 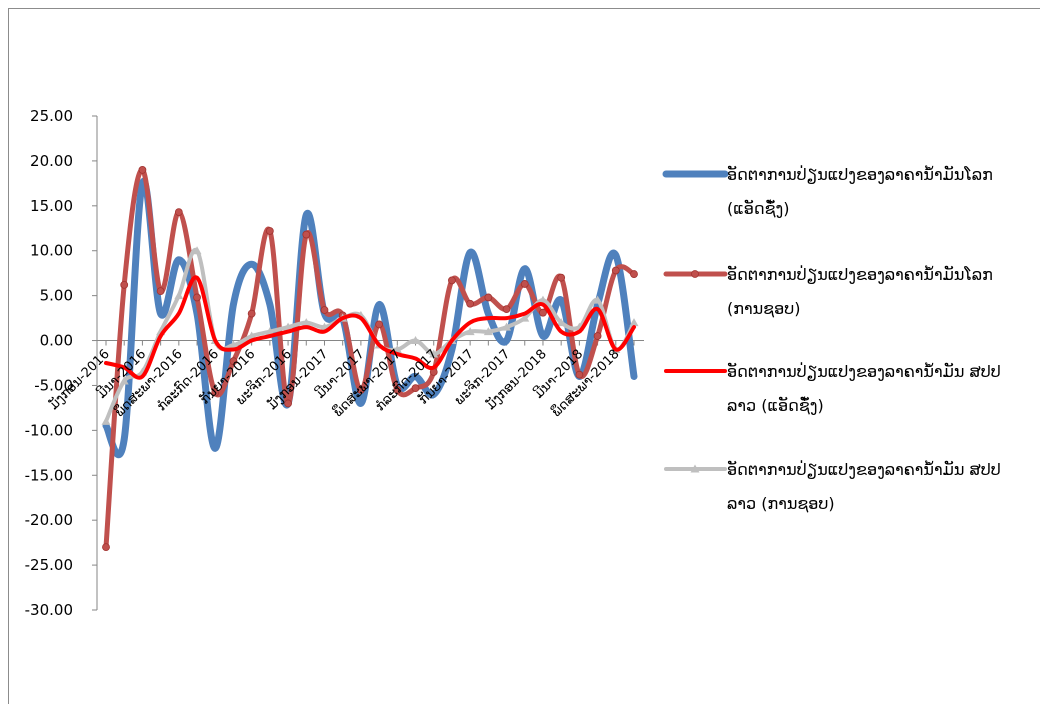 I want to click on y-tick-label: -30.00, so click(x=49, y=610).